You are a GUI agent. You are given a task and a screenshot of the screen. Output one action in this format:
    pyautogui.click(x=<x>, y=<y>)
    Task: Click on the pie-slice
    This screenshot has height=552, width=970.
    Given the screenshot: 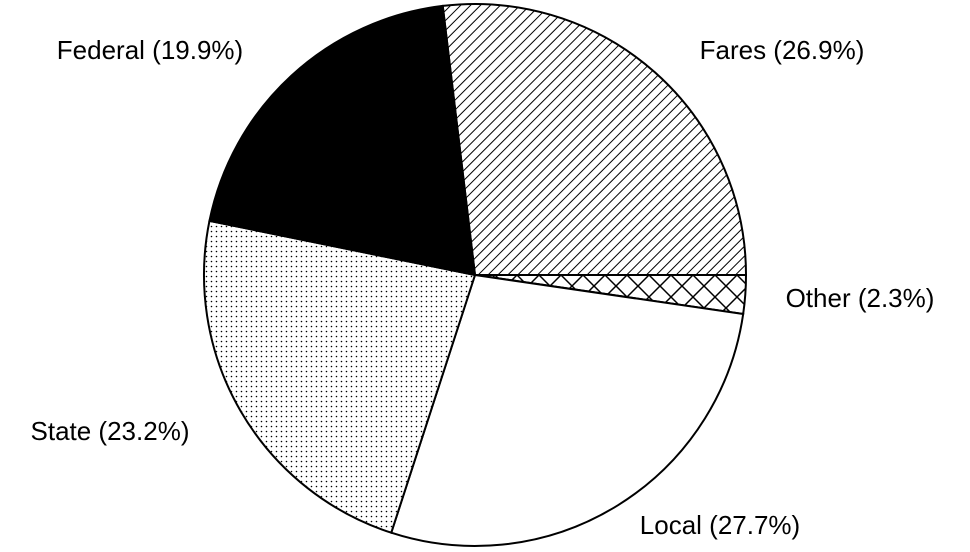 What is the action you would take?
    pyautogui.click(x=342, y=140)
    